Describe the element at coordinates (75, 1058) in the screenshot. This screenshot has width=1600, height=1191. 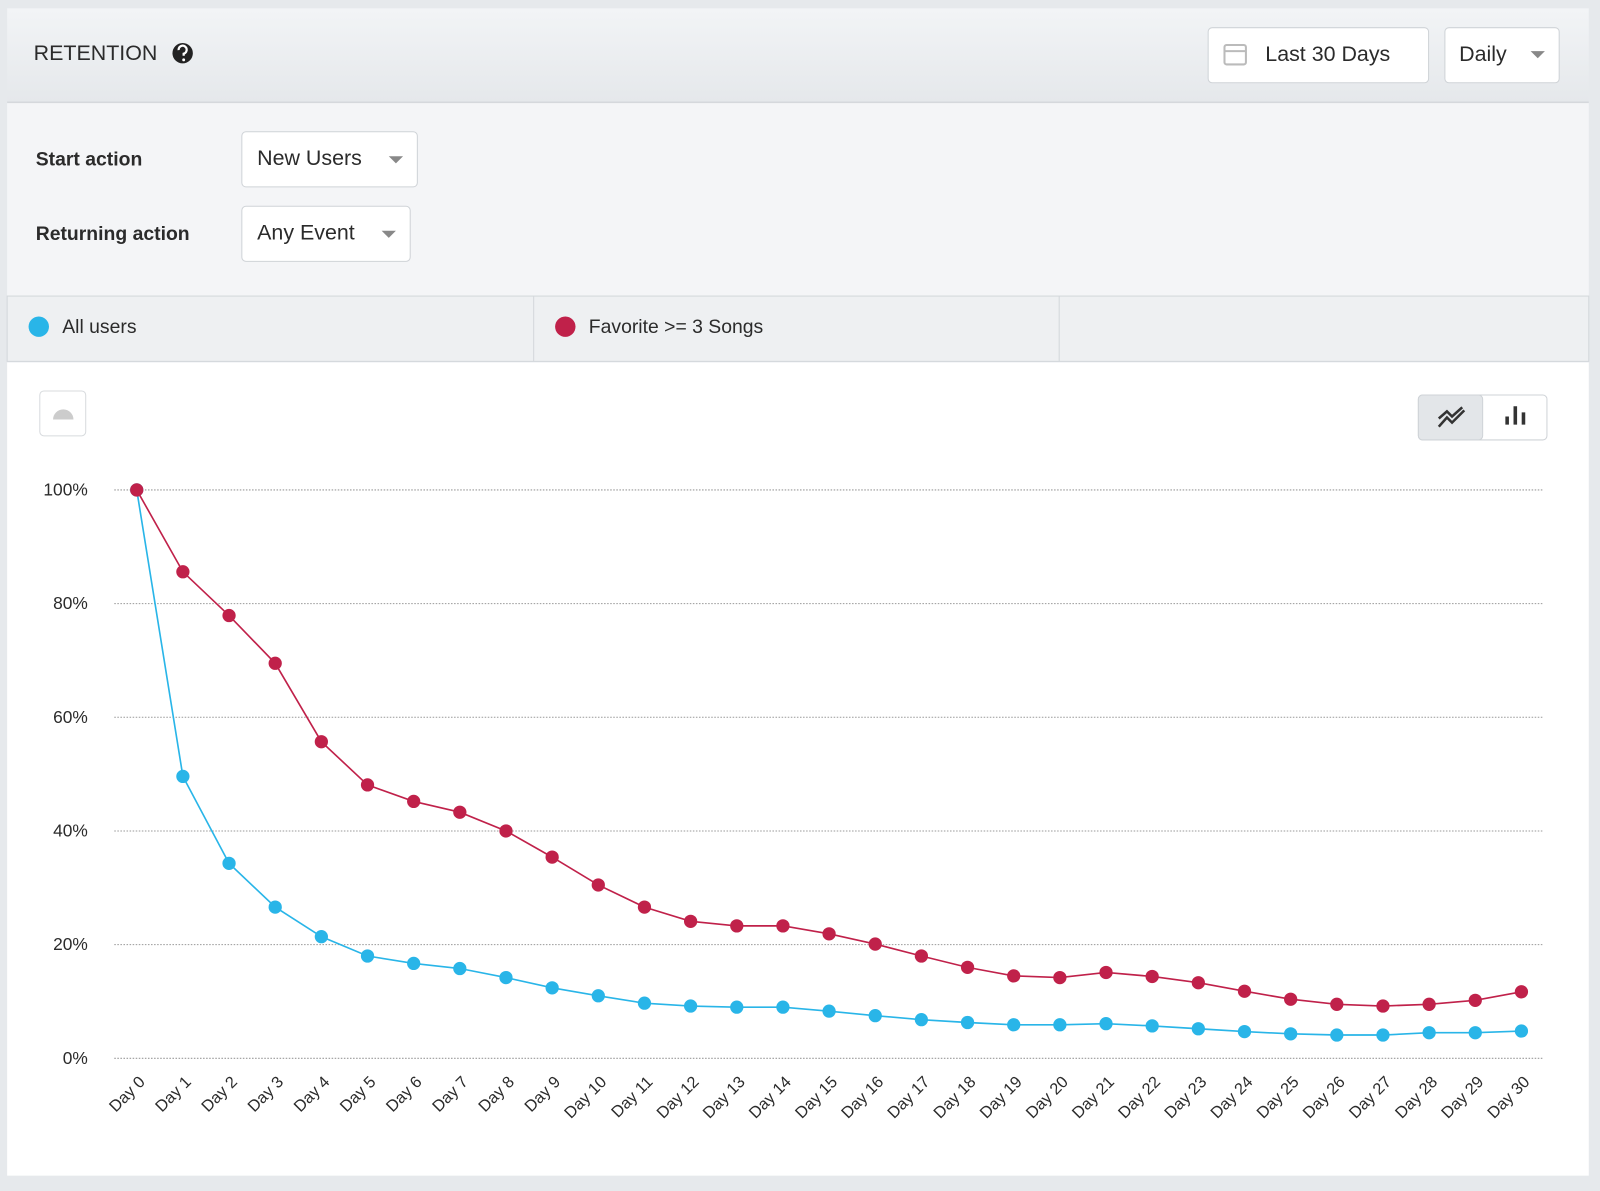
I see `y-tick-label: 0%` at that location.